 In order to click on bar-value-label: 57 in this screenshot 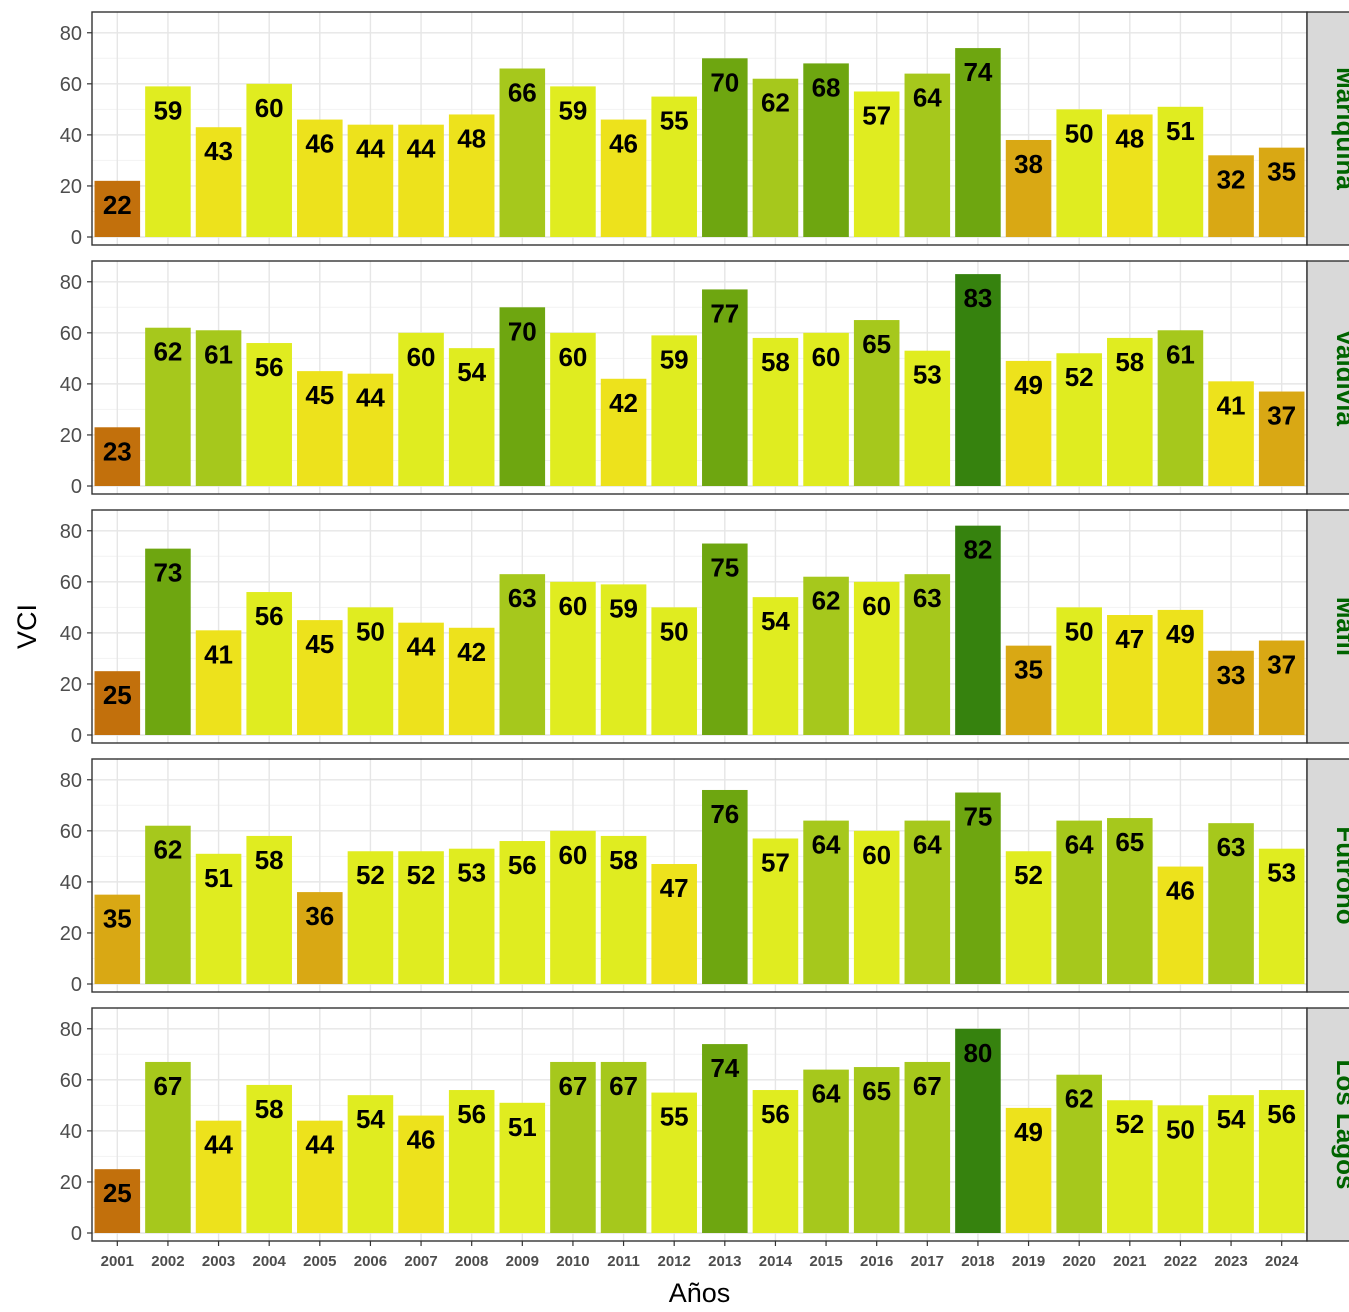, I will do `click(876, 115)`.